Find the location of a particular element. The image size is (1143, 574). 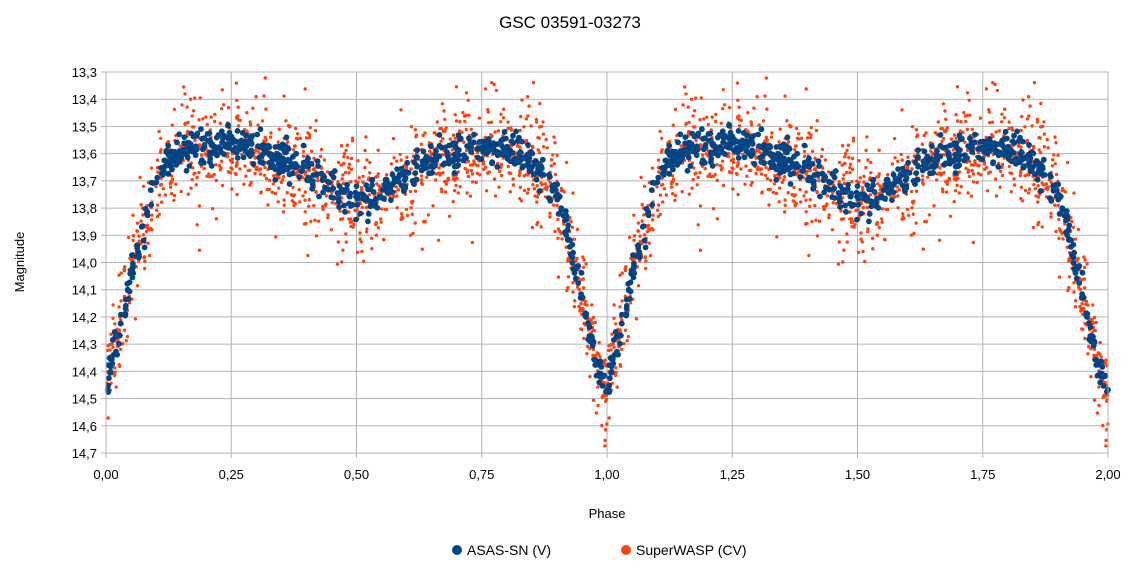

y-tick-label: 13,4 is located at coordinates (84, 99).